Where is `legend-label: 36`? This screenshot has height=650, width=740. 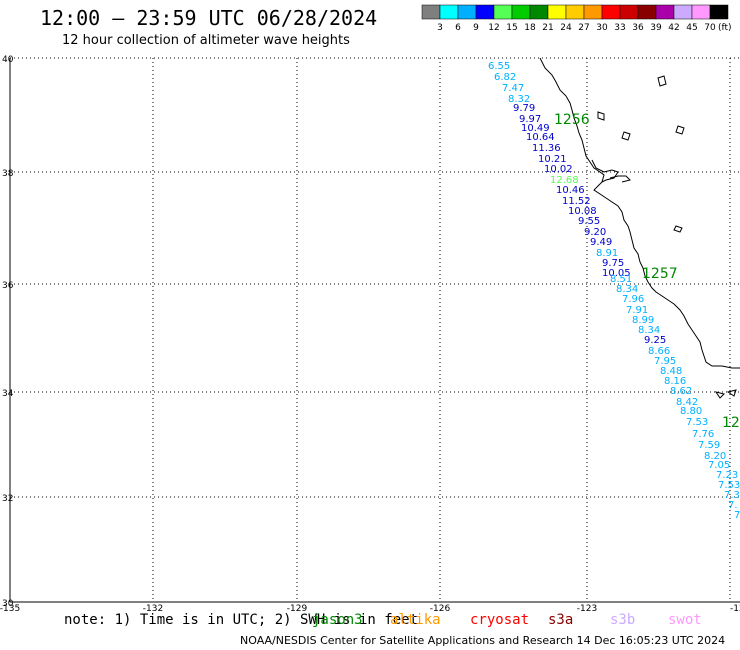 legend-label: 36 is located at coordinates (638, 28).